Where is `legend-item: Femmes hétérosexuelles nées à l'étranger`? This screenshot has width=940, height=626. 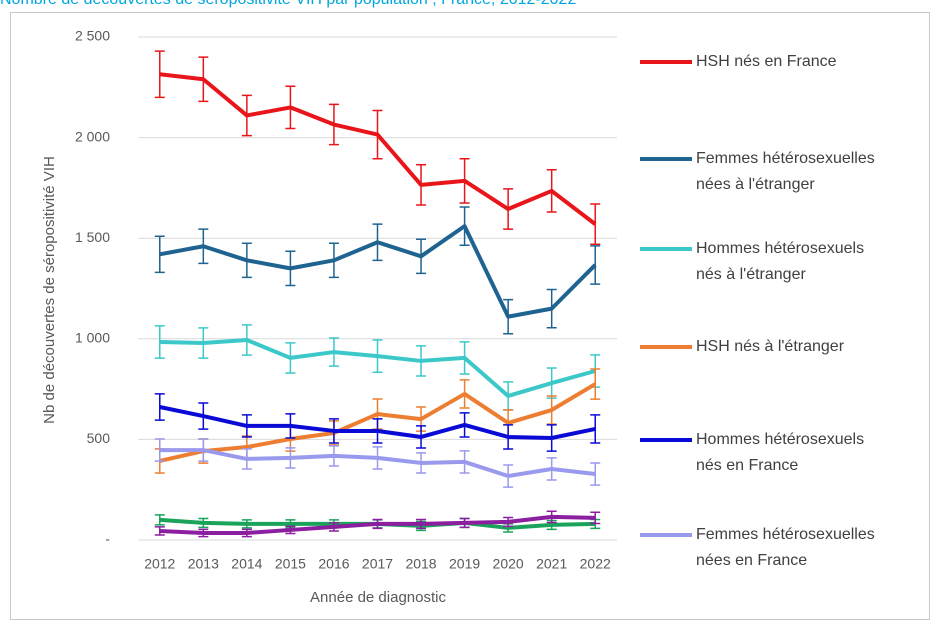
legend-item: Femmes hétérosexuelles nées à l'étranger is located at coordinates (763, 173).